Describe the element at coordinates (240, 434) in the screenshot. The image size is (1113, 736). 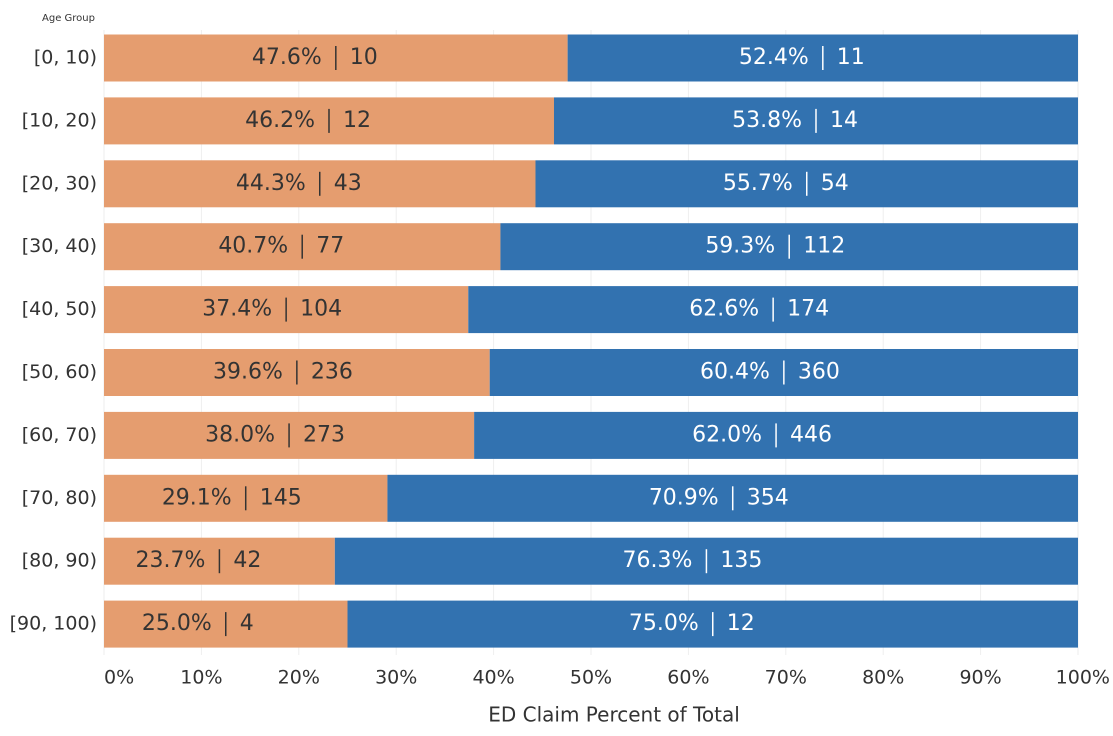
I see `data-label: 38.0%` at that location.